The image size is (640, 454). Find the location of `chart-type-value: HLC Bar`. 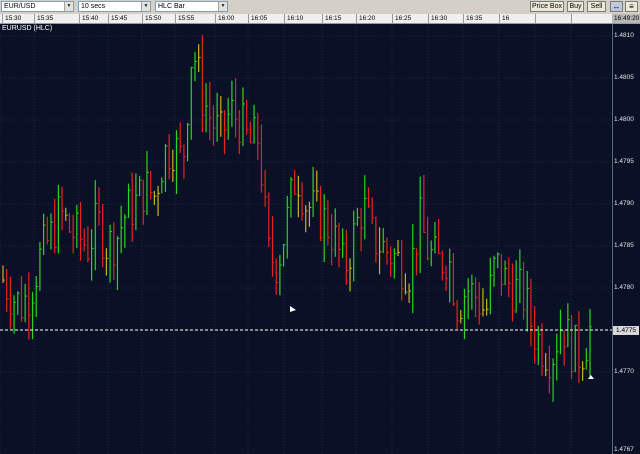

chart-type-value: HLC Bar is located at coordinates (171, 6).